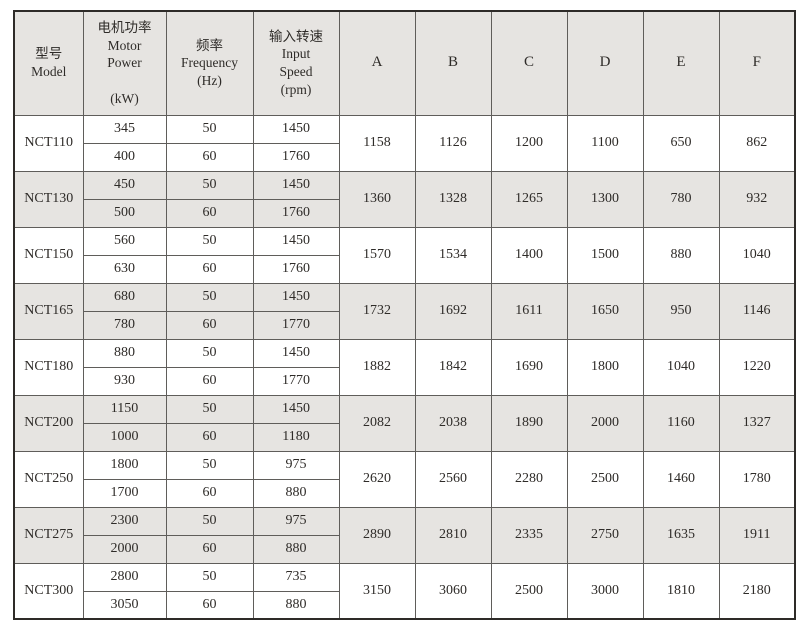 This screenshot has height=639, width=804. I want to click on dim-cell-f: 1040, so click(757, 255).